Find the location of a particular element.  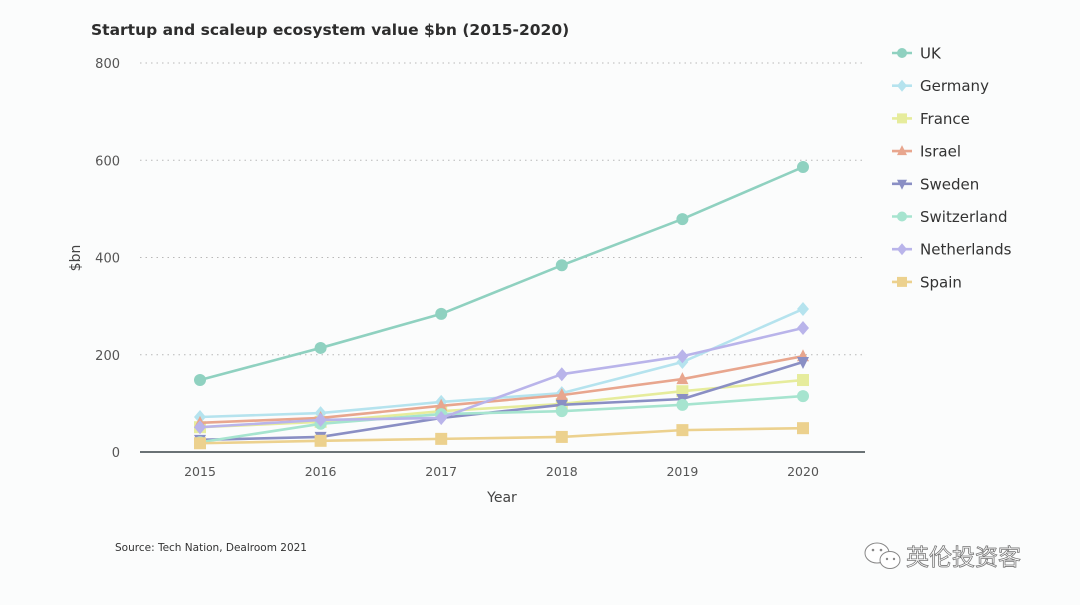

source-note: Source: Tech Nation, Dealroom 2021 is located at coordinates (211, 548).